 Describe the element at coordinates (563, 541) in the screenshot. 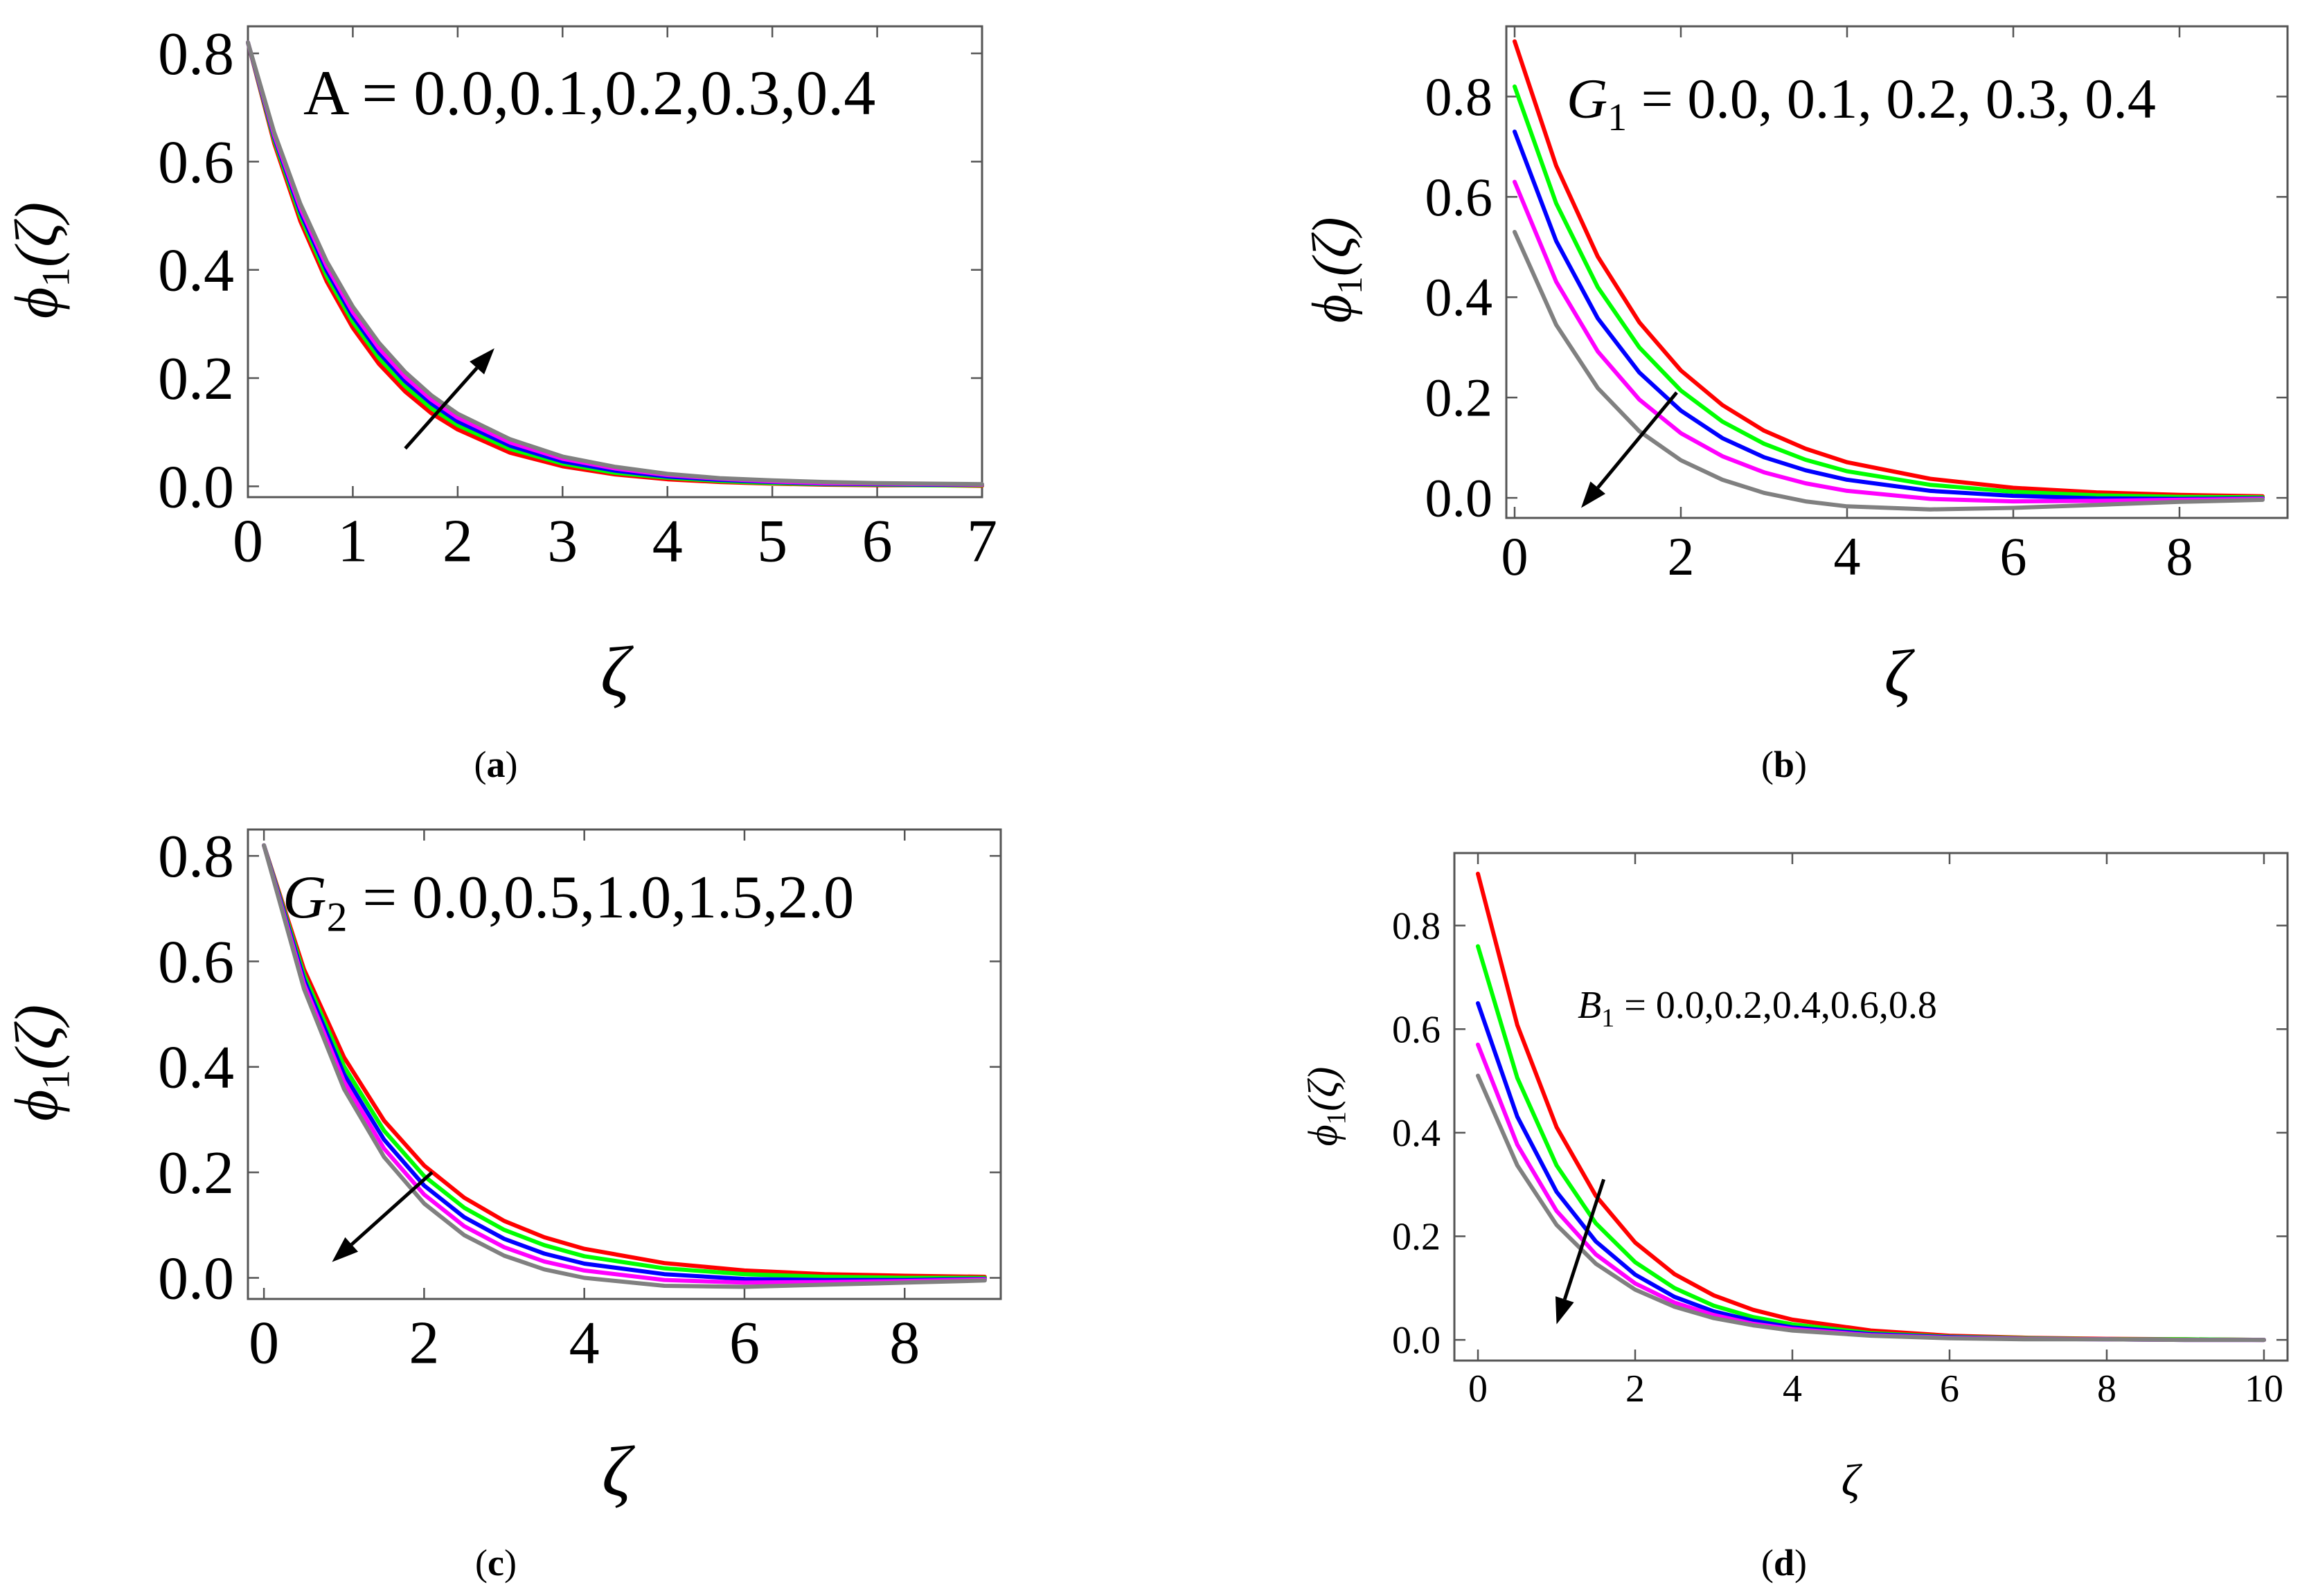

I see `x-tick-label: 3` at that location.